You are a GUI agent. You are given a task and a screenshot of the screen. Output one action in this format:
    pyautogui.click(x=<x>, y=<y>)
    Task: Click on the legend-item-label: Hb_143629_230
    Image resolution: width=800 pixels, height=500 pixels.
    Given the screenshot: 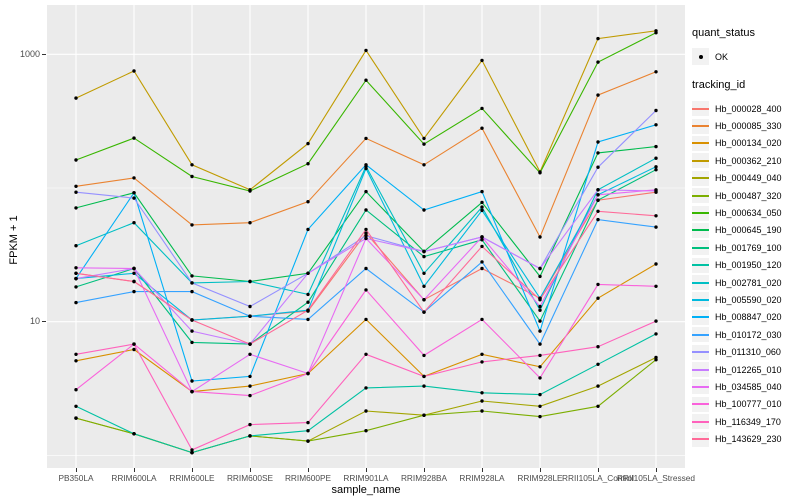 What is the action you would take?
    pyautogui.click(x=748, y=439)
    